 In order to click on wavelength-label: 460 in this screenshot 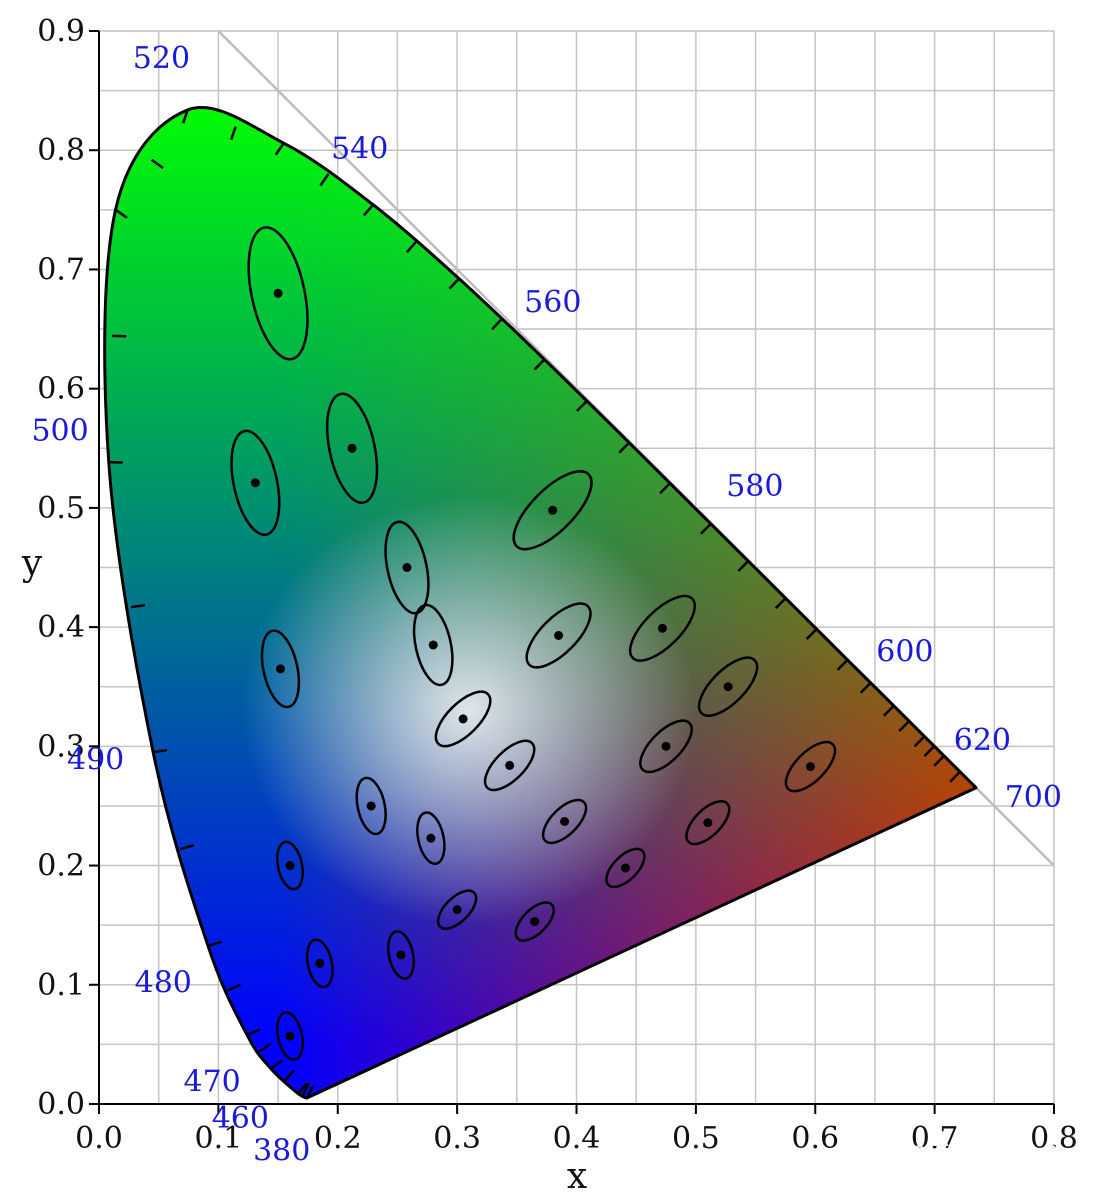, I will do `click(240, 1118)`.